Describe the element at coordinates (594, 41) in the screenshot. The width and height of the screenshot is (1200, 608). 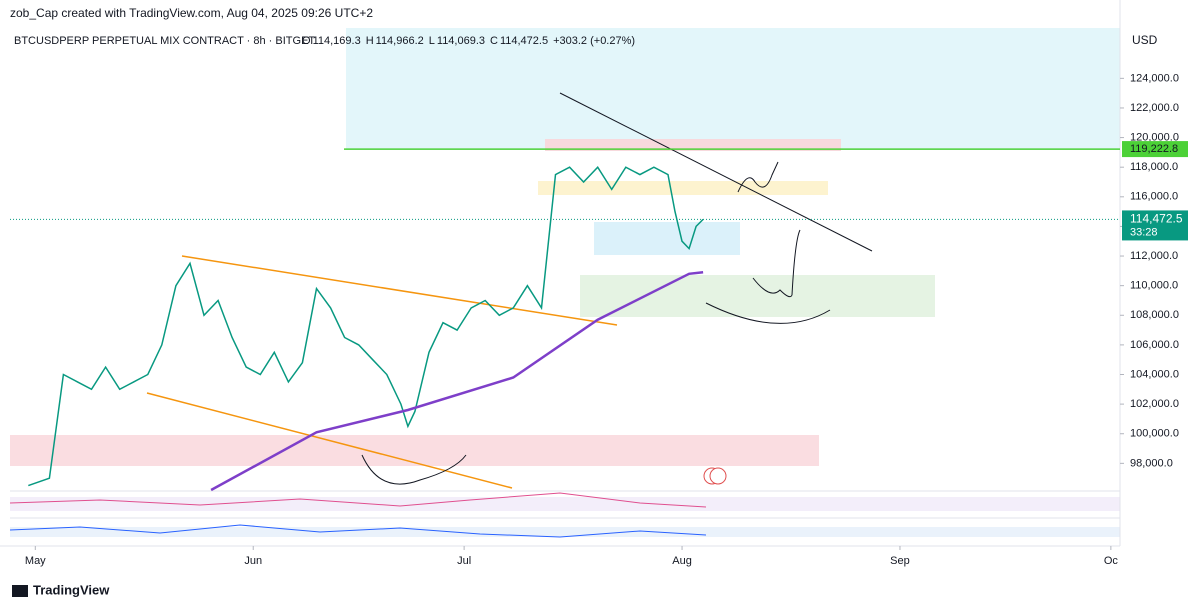
I see `change: +303.2 (+0.27%)` at that location.